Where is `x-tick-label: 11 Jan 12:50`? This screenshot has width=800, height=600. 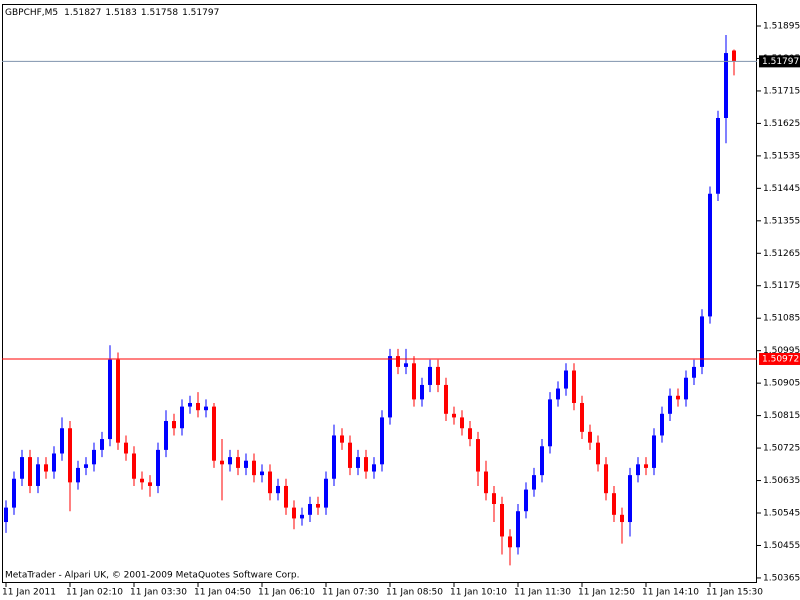 x-tick-label: 11 Jan 12:50 is located at coordinates (606, 593).